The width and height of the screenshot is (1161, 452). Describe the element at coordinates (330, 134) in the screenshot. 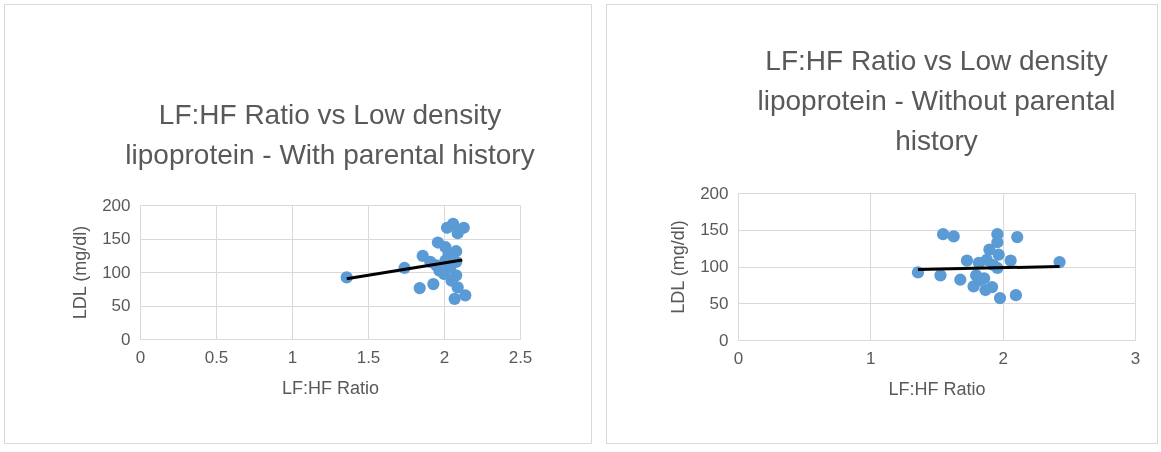

I see `chart-title: LF:HF Ratio vs Low density lipoprotein - With parental history` at that location.